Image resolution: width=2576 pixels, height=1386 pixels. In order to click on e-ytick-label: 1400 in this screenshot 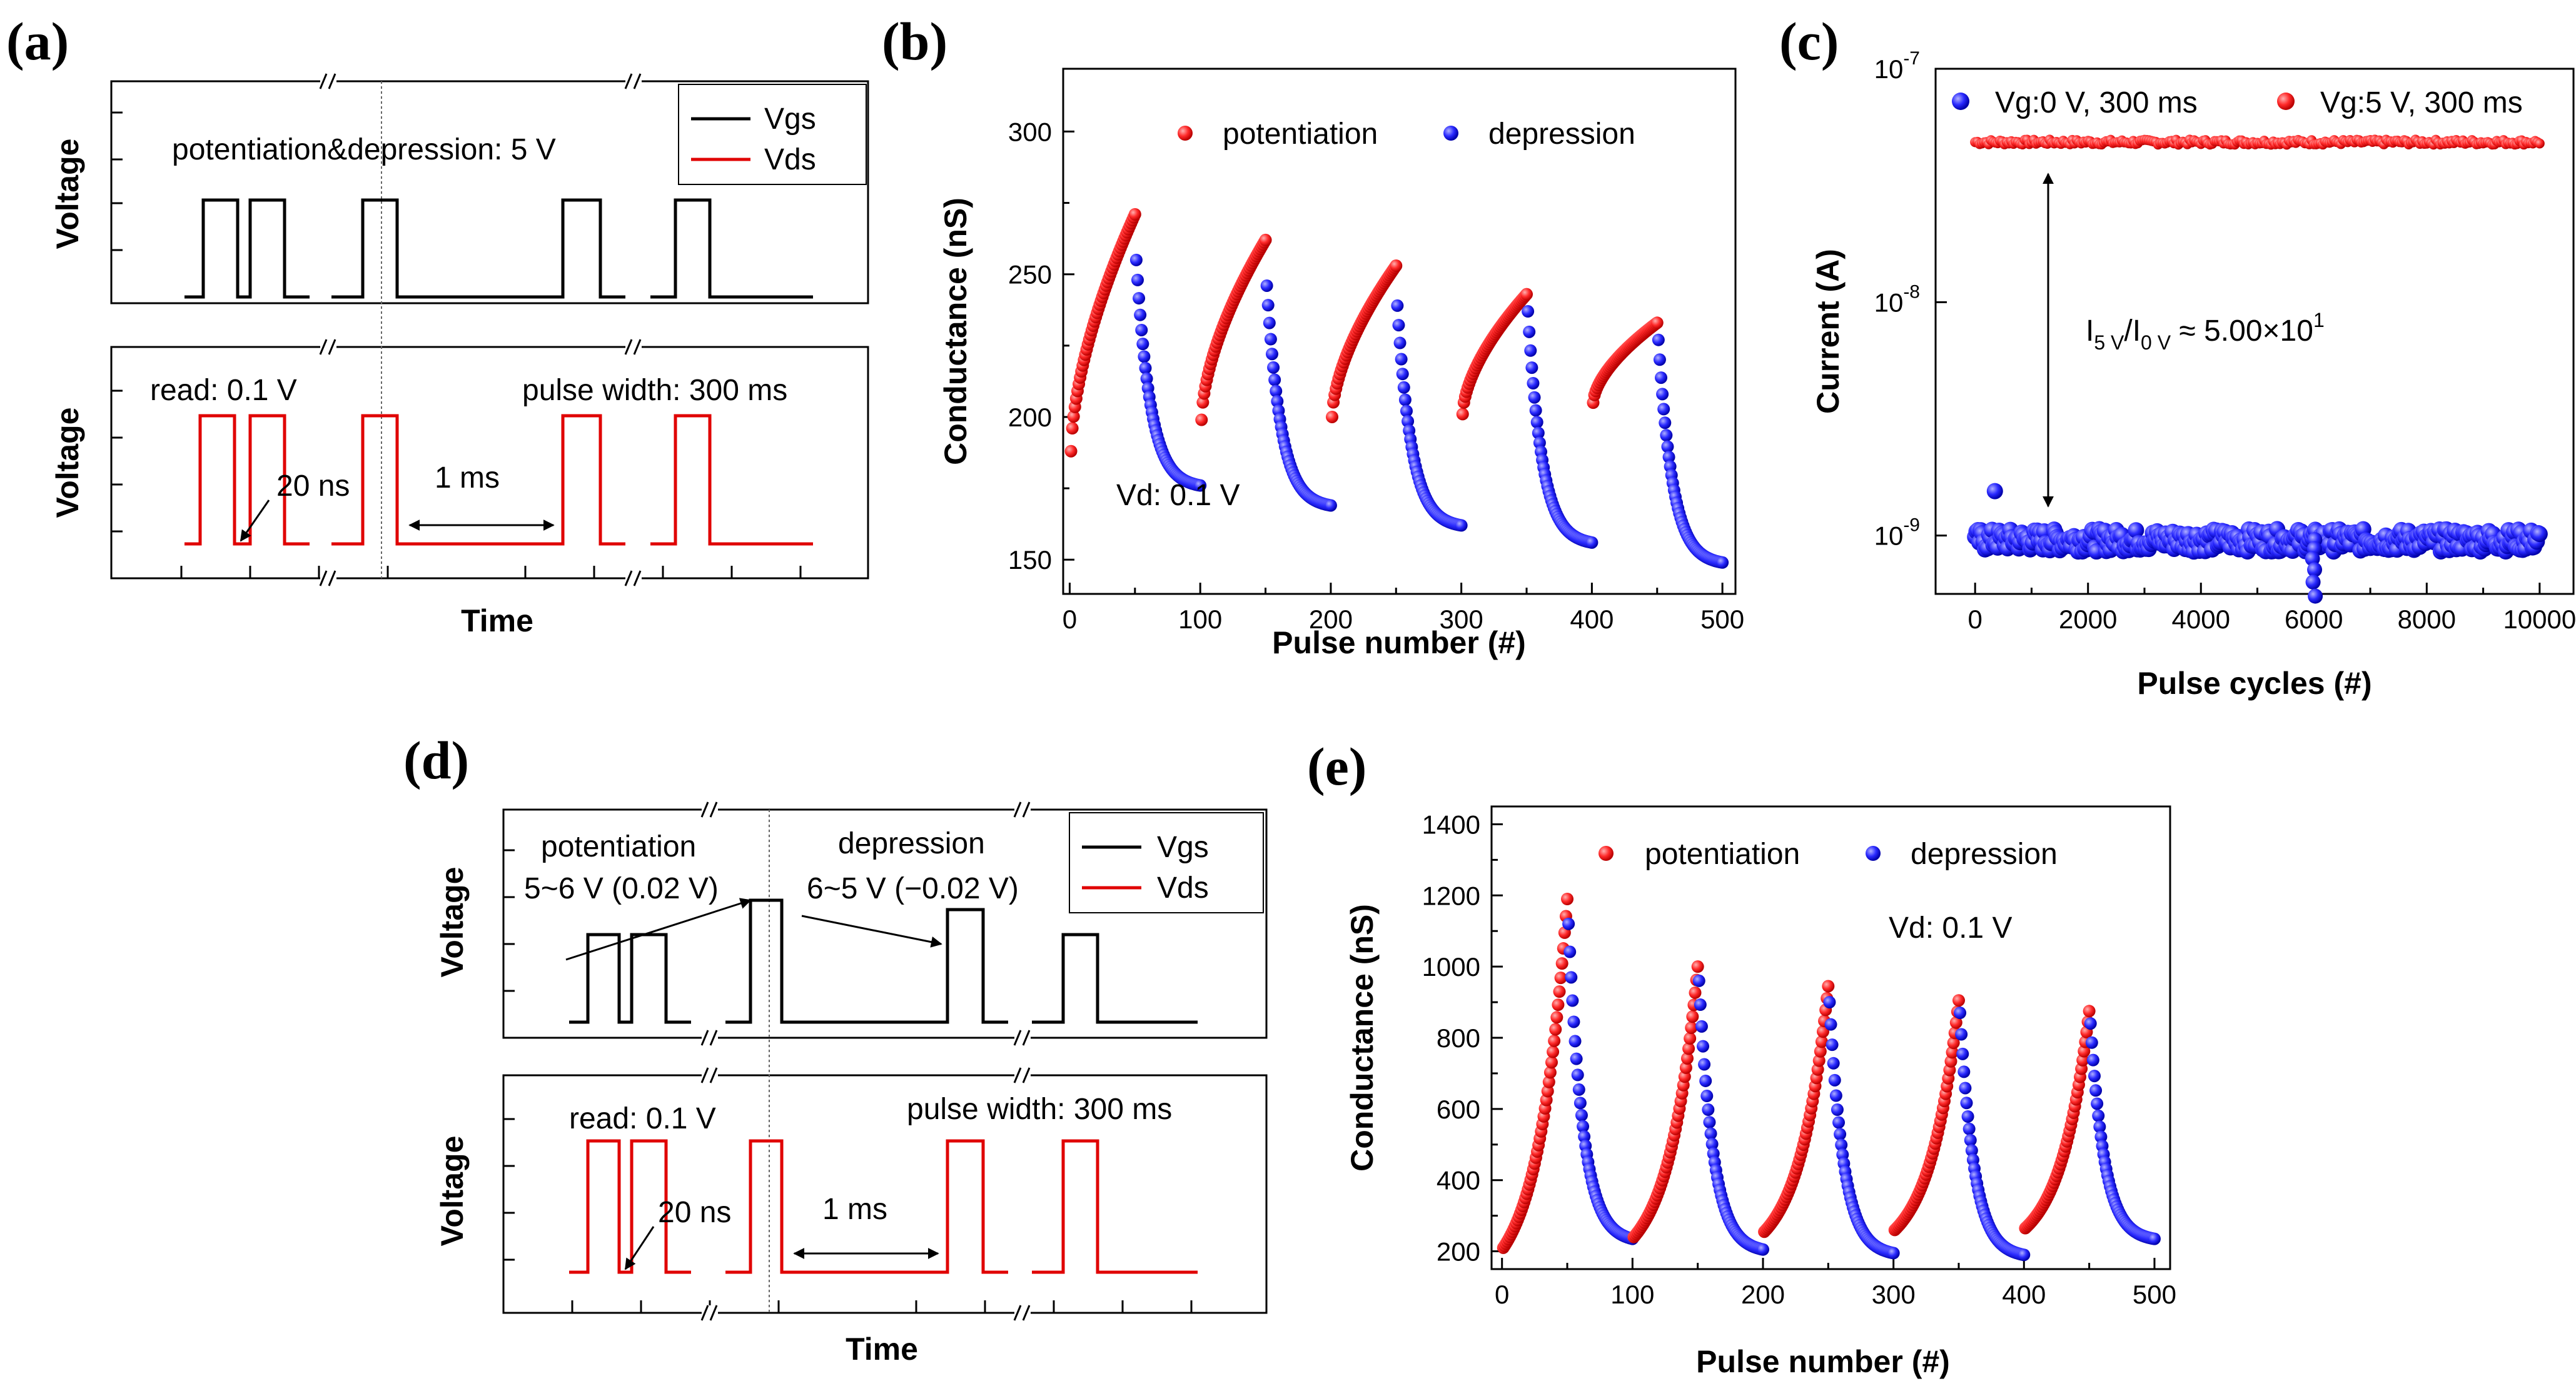, I will do `click(1451, 824)`.